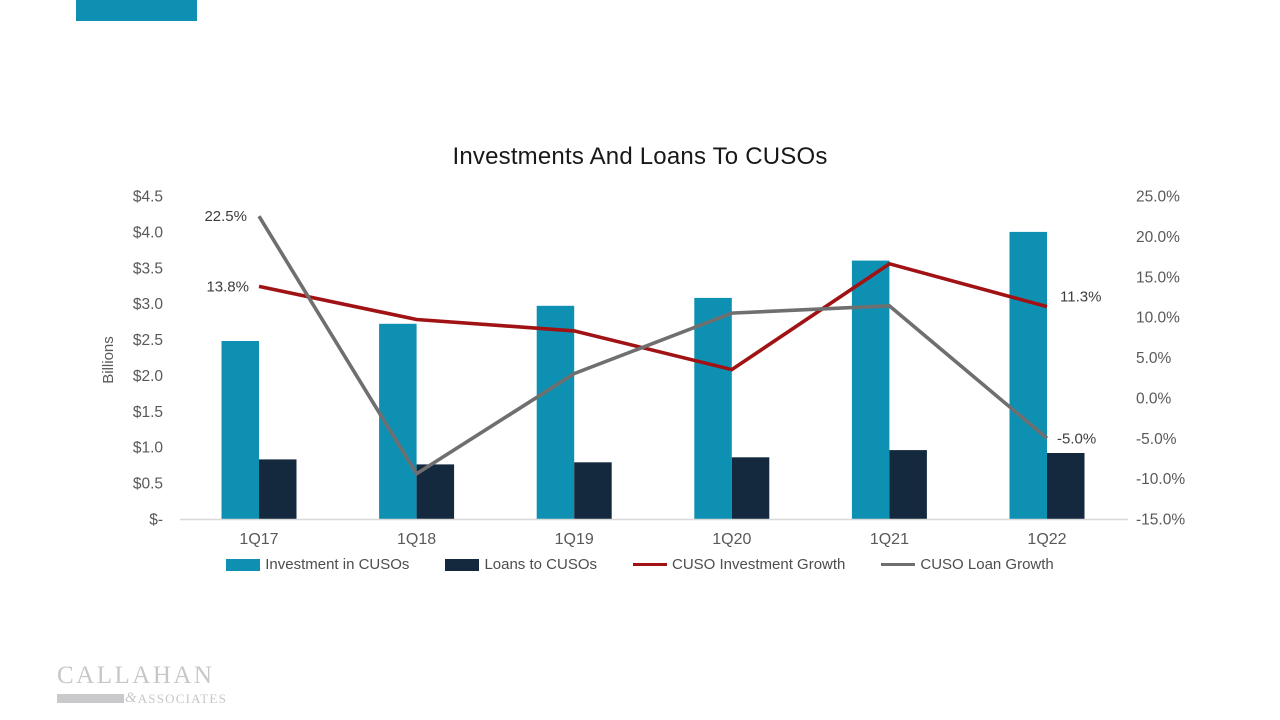 Image resolution: width=1280 pixels, height=720 pixels. Describe the element at coordinates (136, 675) in the screenshot. I see `logo-wordmark: CALLAHAN` at that location.